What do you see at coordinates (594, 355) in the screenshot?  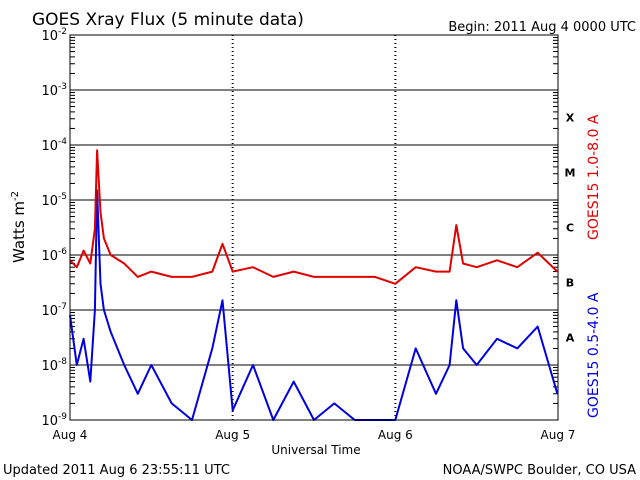 I see `legend-series-2-label: GOES15 0.5-4.0 A` at bounding box center [594, 355].